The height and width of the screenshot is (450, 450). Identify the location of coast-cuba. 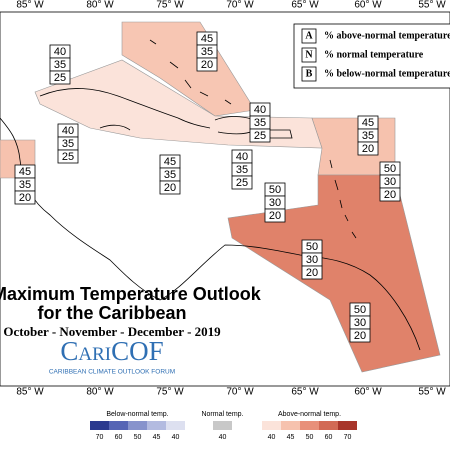
(125, 108).